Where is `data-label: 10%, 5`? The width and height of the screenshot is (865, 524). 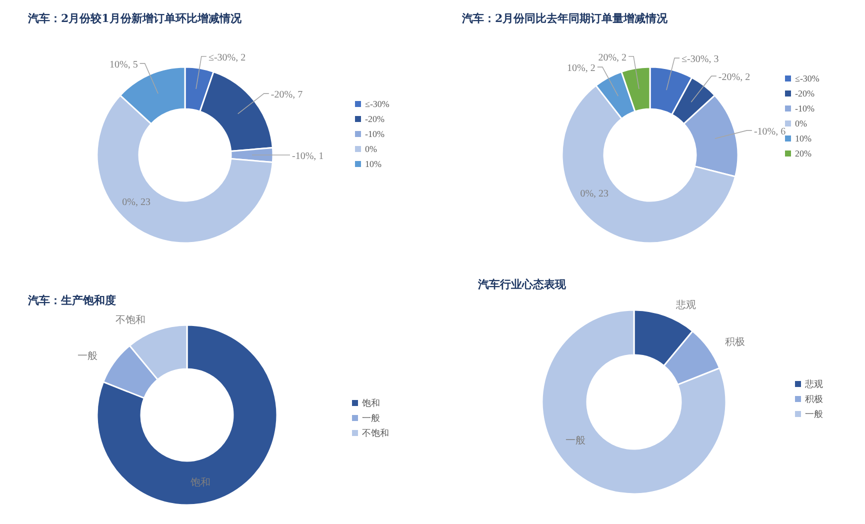 data-label: 10%, 5 is located at coordinates (123, 64).